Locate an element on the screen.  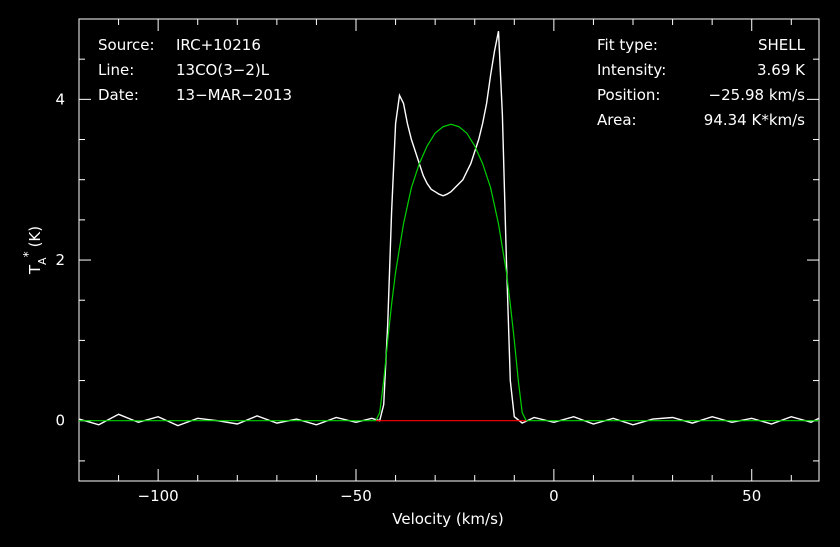
info-left-value: 13−MAR−2013 is located at coordinates (234, 95).